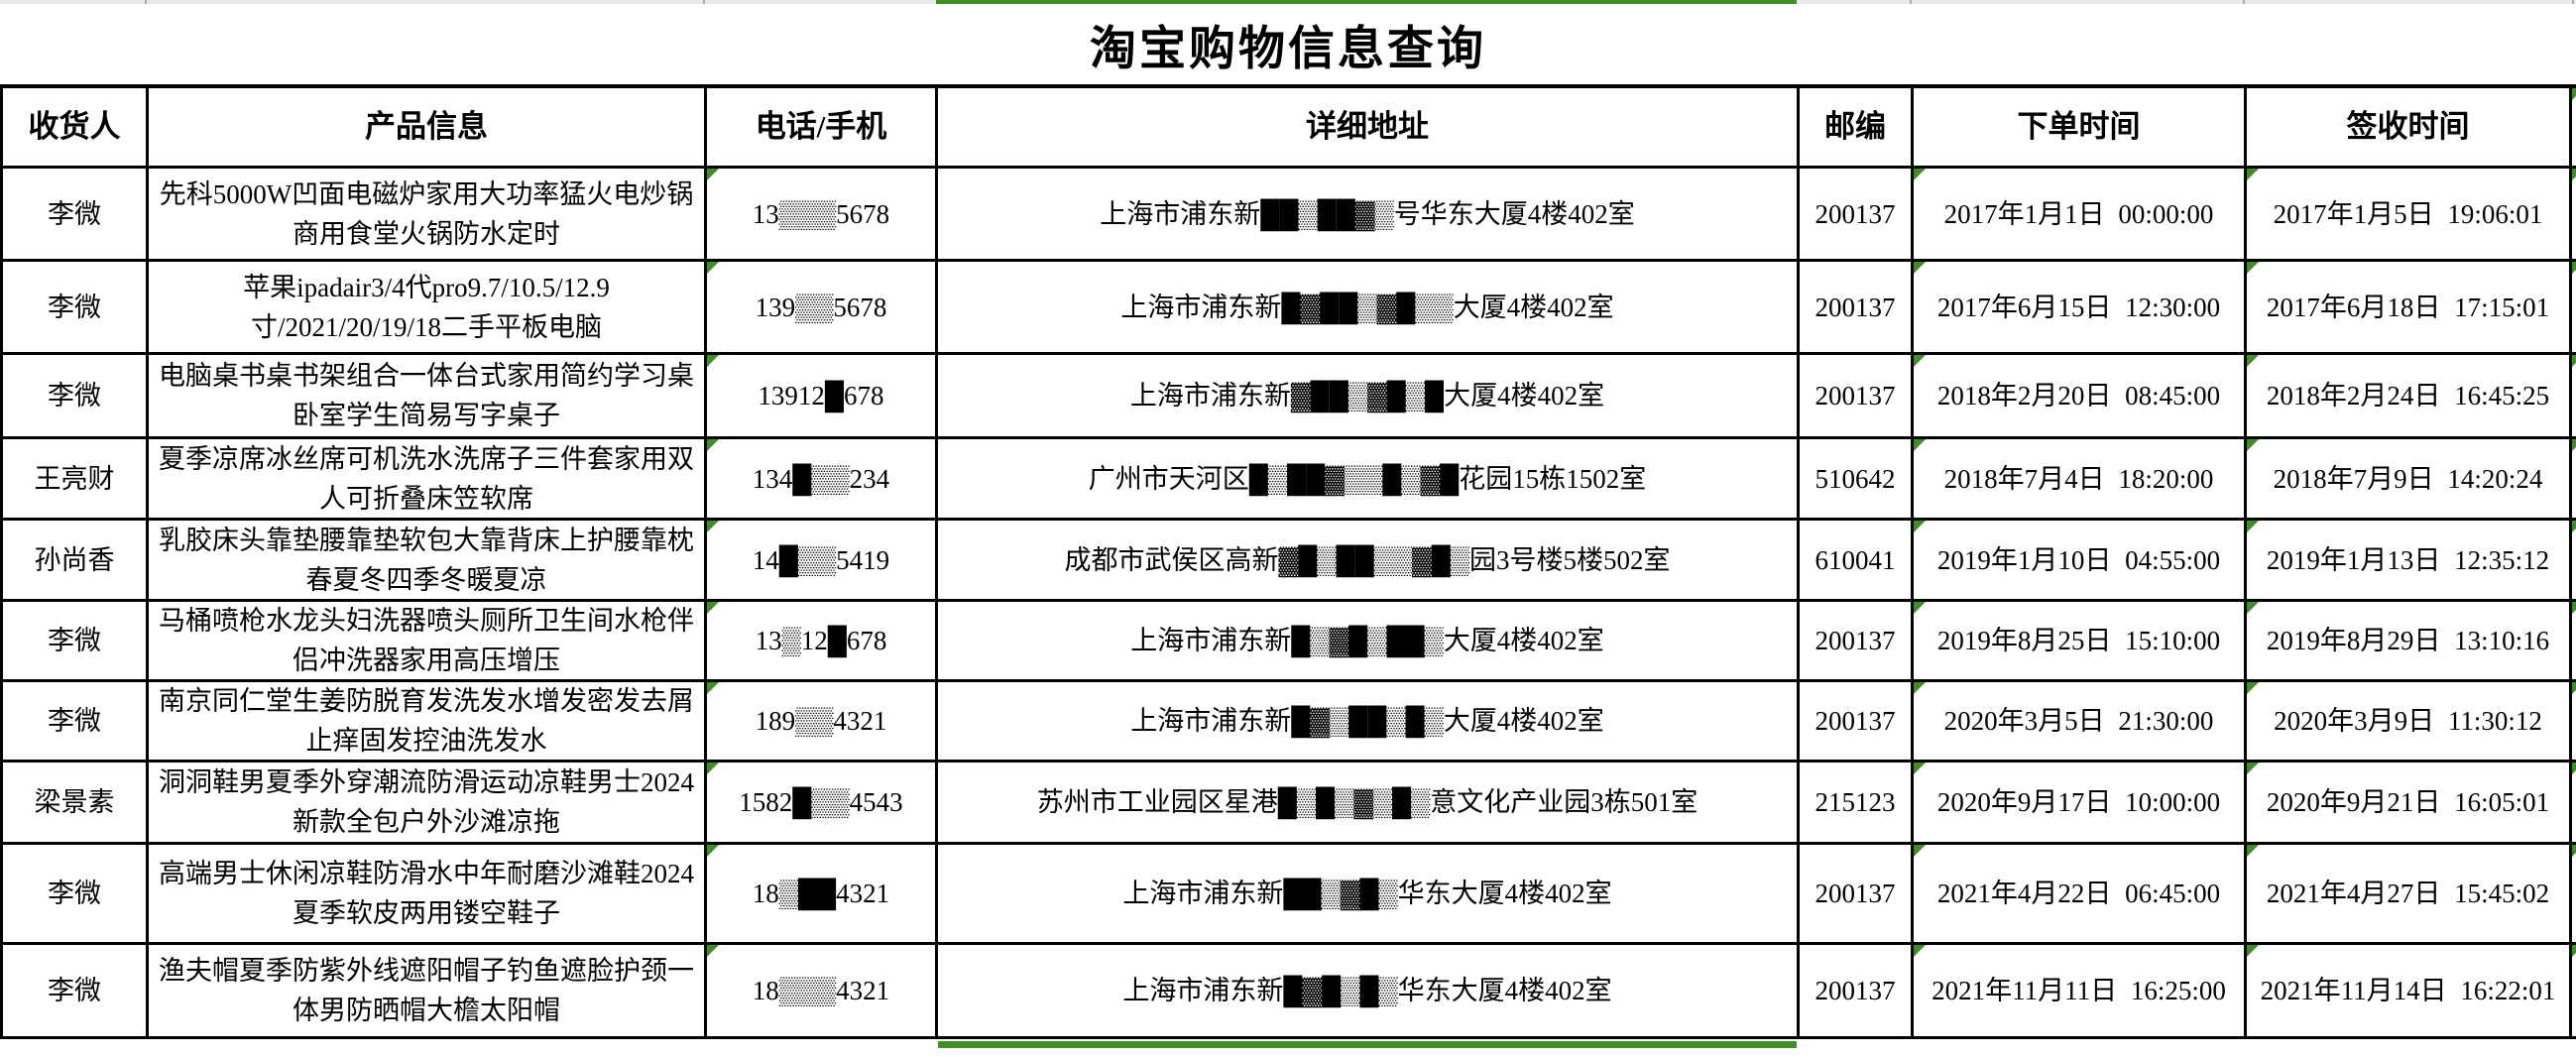  I want to click on cell-phone: 134█▒▒234, so click(821, 478).